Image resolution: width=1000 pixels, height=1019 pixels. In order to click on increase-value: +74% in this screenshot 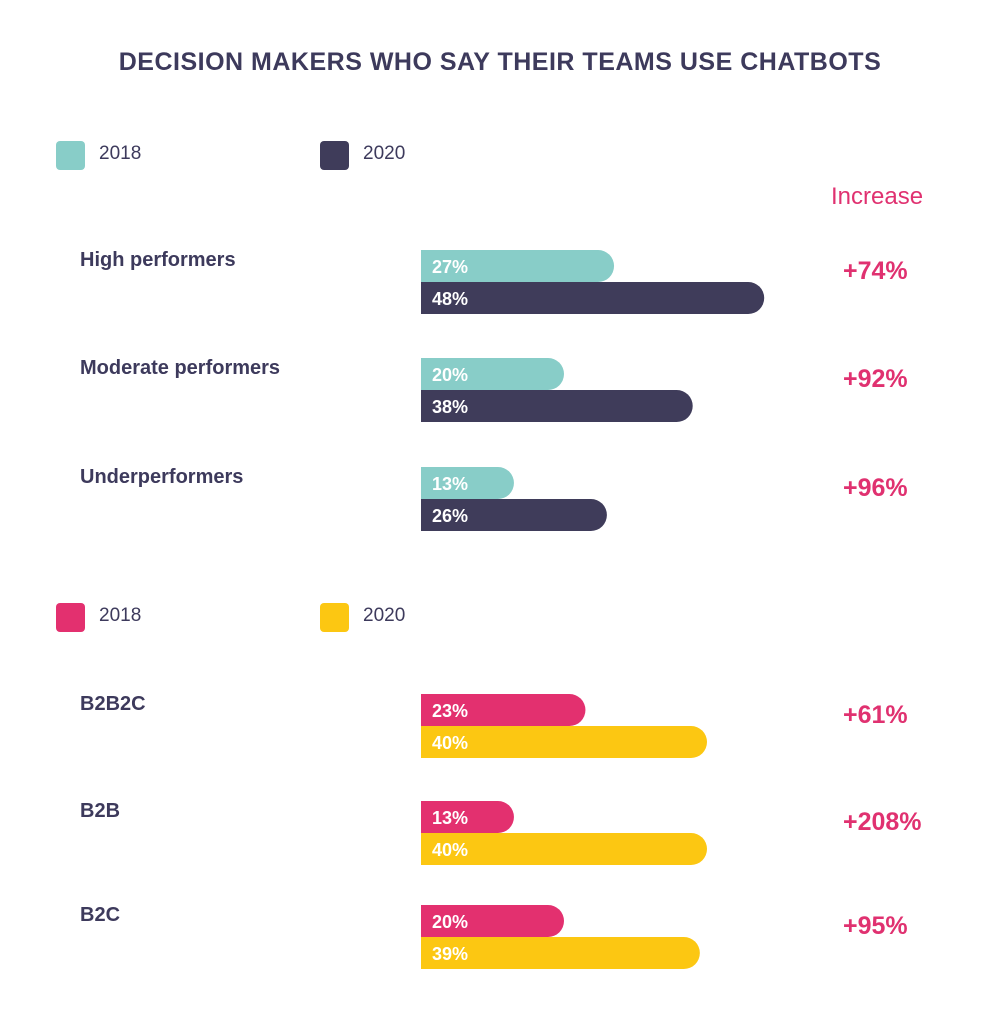, I will do `click(875, 271)`.